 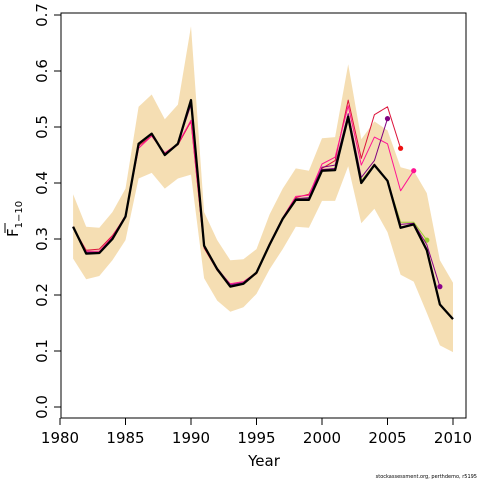 What do you see at coordinates (191, 438) in the screenshot?
I see `x-tick-label-1990: 1990` at bounding box center [191, 438].